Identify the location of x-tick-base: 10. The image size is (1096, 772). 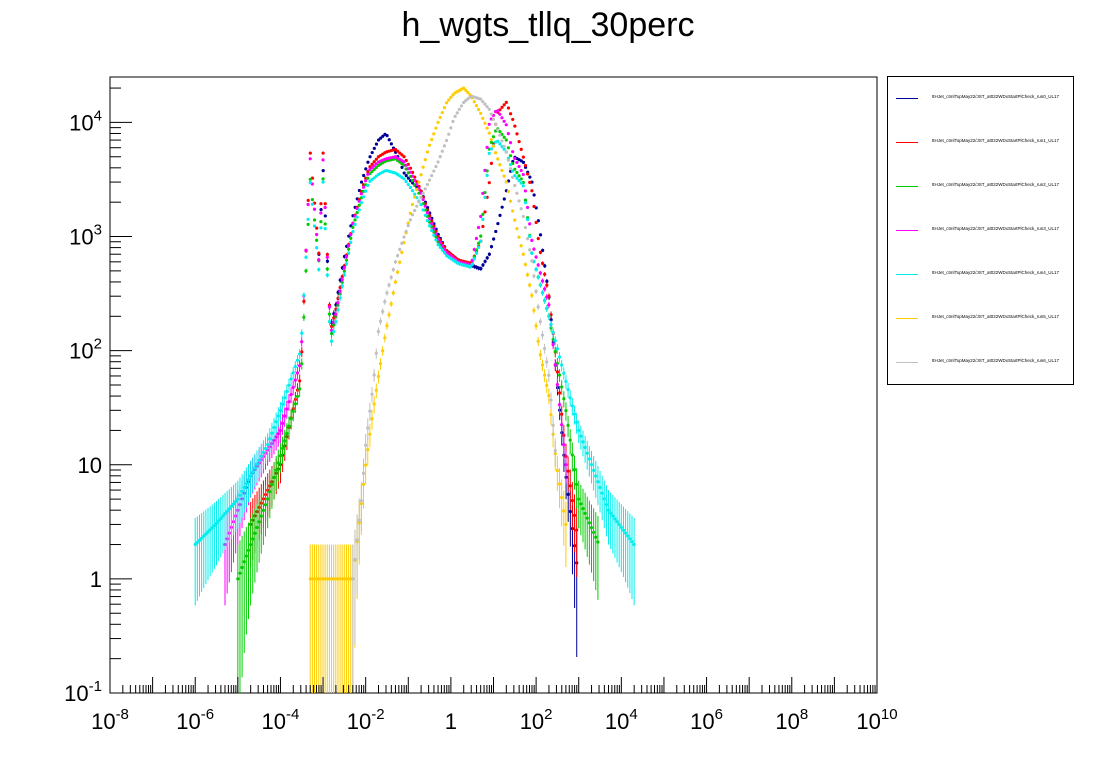
(274, 721).